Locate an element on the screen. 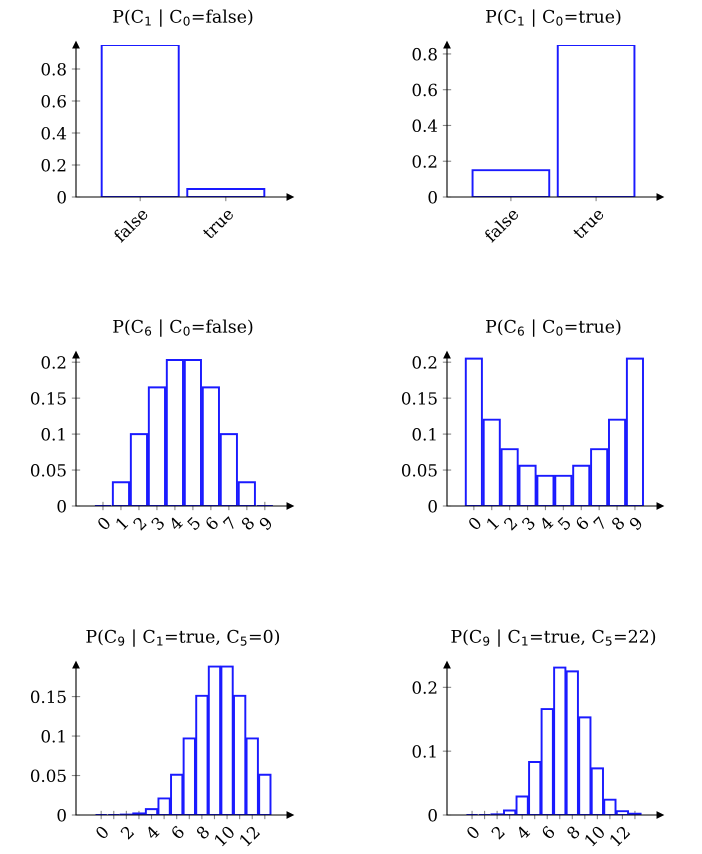 The width and height of the screenshot is (702, 854). chart-title: P(C$_{6}$ | C$_{0}$=false) is located at coordinates (182, 328).